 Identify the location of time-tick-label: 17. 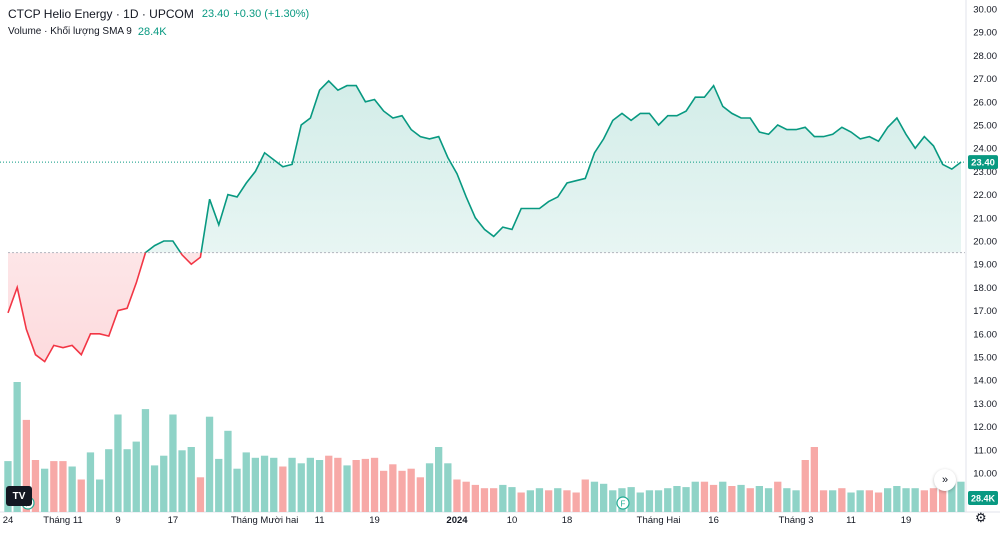
(173, 520).